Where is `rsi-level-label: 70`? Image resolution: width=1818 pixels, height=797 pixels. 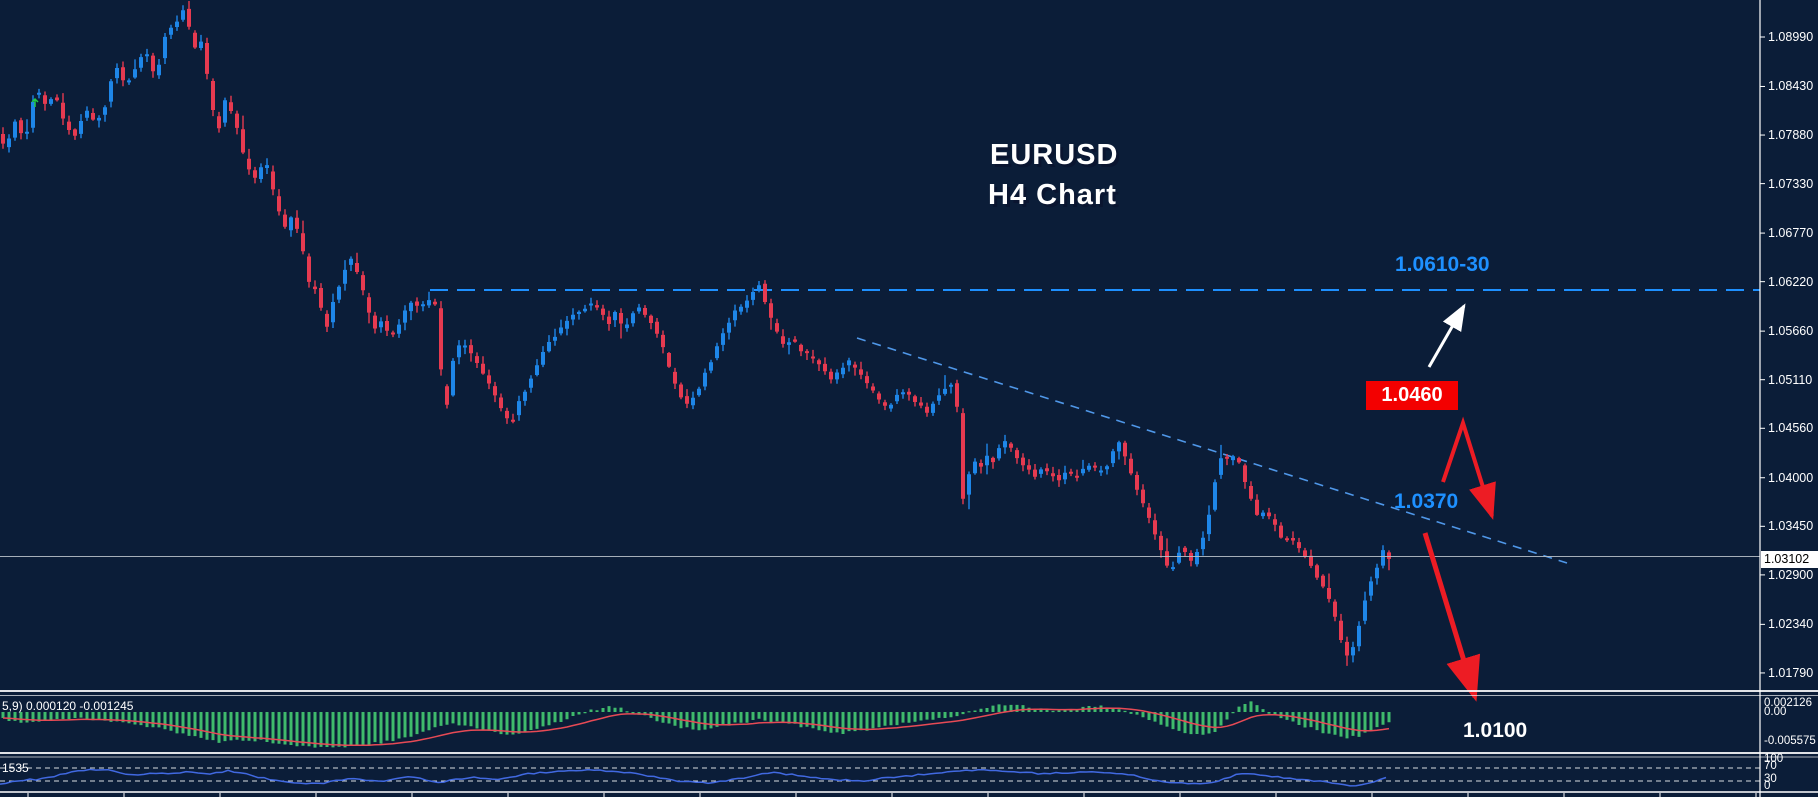 rsi-level-label: 70 is located at coordinates (1770, 766).